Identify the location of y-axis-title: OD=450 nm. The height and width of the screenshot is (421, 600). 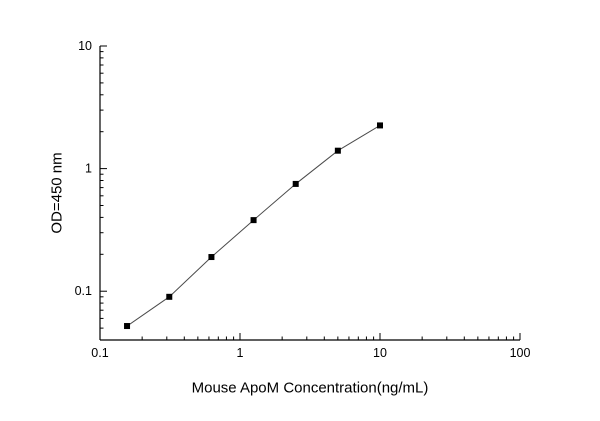
(57, 193).